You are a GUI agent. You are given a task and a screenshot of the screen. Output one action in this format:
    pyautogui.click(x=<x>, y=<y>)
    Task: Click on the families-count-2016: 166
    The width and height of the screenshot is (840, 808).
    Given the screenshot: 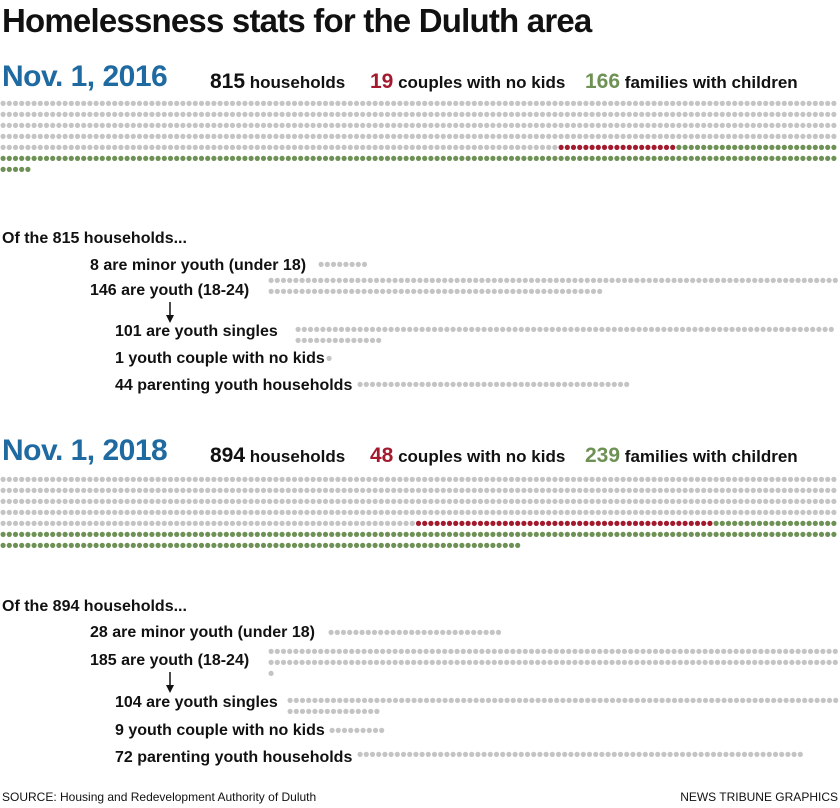 What is the action you would take?
    pyautogui.click(x=603, y=81)
    